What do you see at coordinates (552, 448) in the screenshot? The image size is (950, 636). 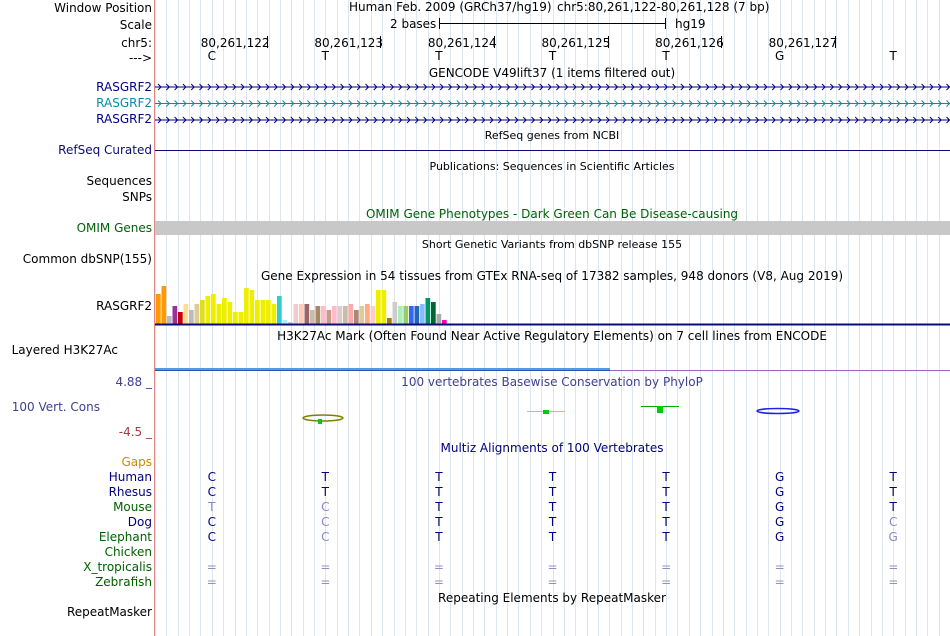 I see `multiz-track-title: Multiz Alignments of 100 Vertebrates` at bounding box center [552, 448].